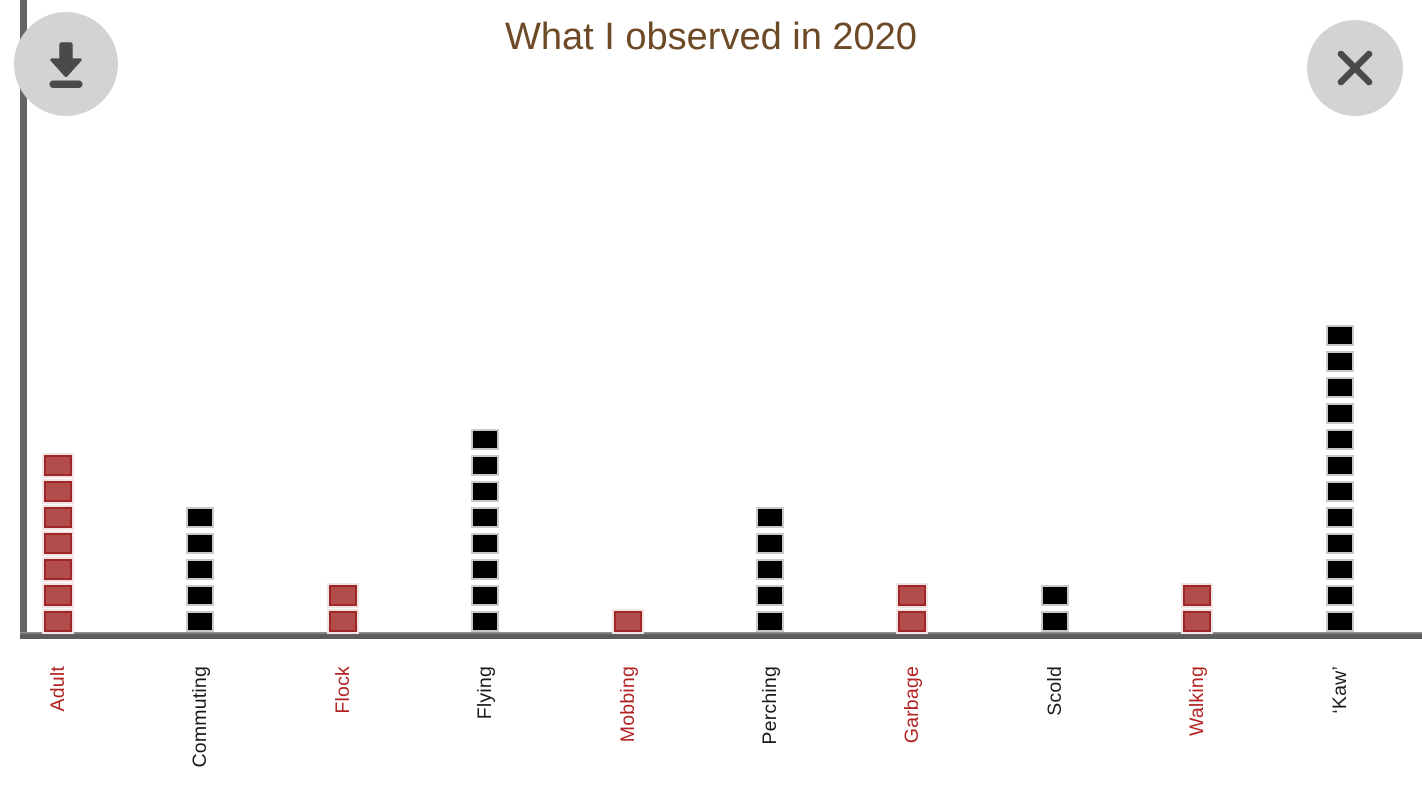 The height and width of the screenshot is (800, 1422). I want to click on download-icon, so click(66, 65).